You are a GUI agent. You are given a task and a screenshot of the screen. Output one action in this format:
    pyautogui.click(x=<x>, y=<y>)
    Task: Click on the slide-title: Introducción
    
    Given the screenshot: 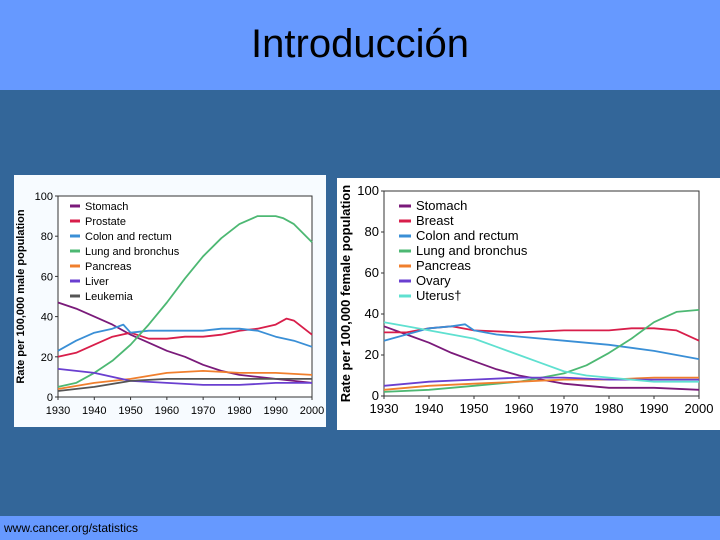 What is the action you would take?
    pyautogui.click(x=360, y=44)
    